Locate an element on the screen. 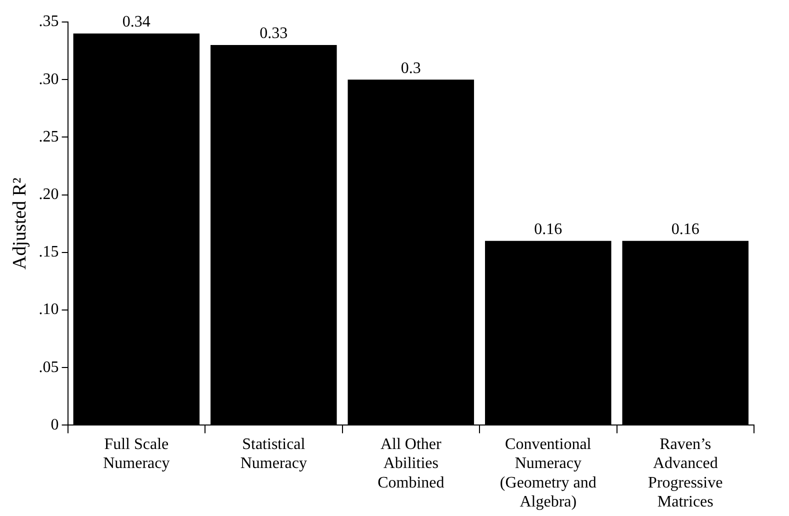 This screenshot has height=516, width=789. x-tick-label: Conventional Numeracy (Geometry and Algebra) is located at coordinates (548, 473).